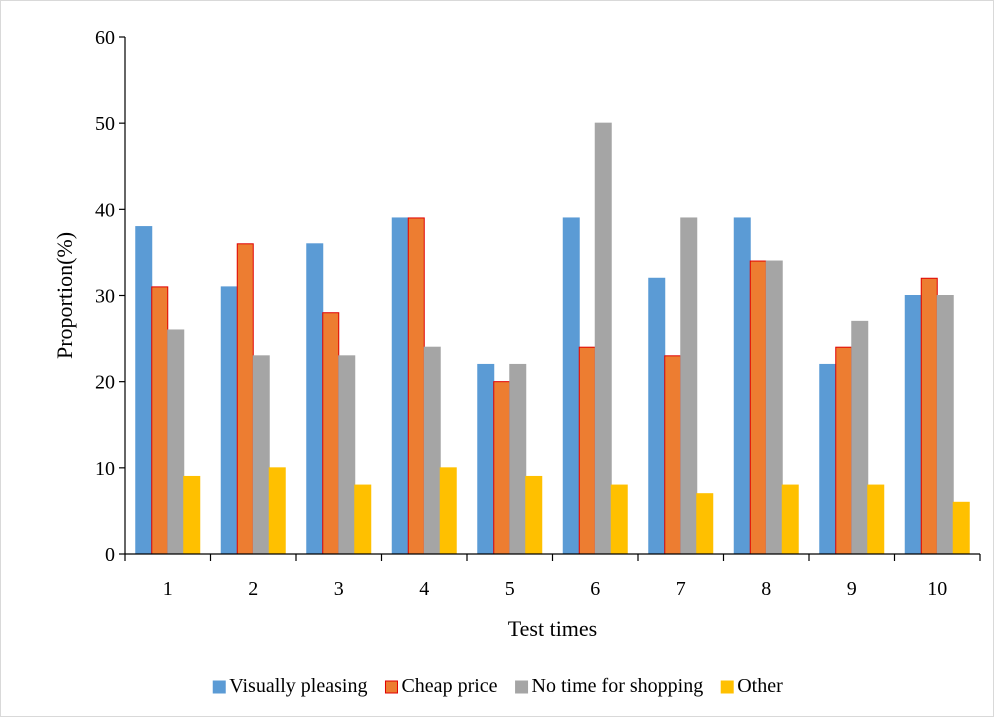 This screenshot has height=719, width=996. I want to click on x-tick-label: 8, so click(766, 589).